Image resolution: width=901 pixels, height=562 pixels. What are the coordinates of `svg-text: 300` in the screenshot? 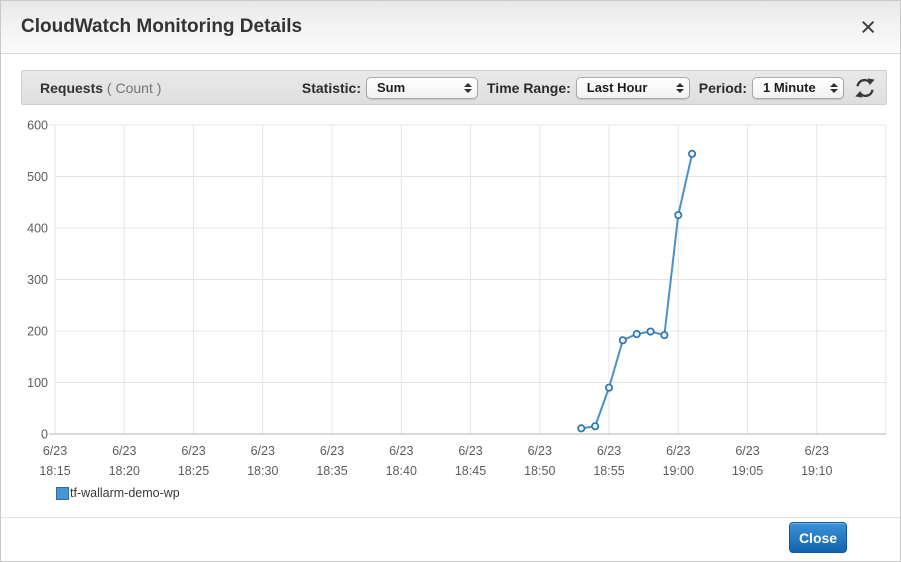 It's located at (37, 280).